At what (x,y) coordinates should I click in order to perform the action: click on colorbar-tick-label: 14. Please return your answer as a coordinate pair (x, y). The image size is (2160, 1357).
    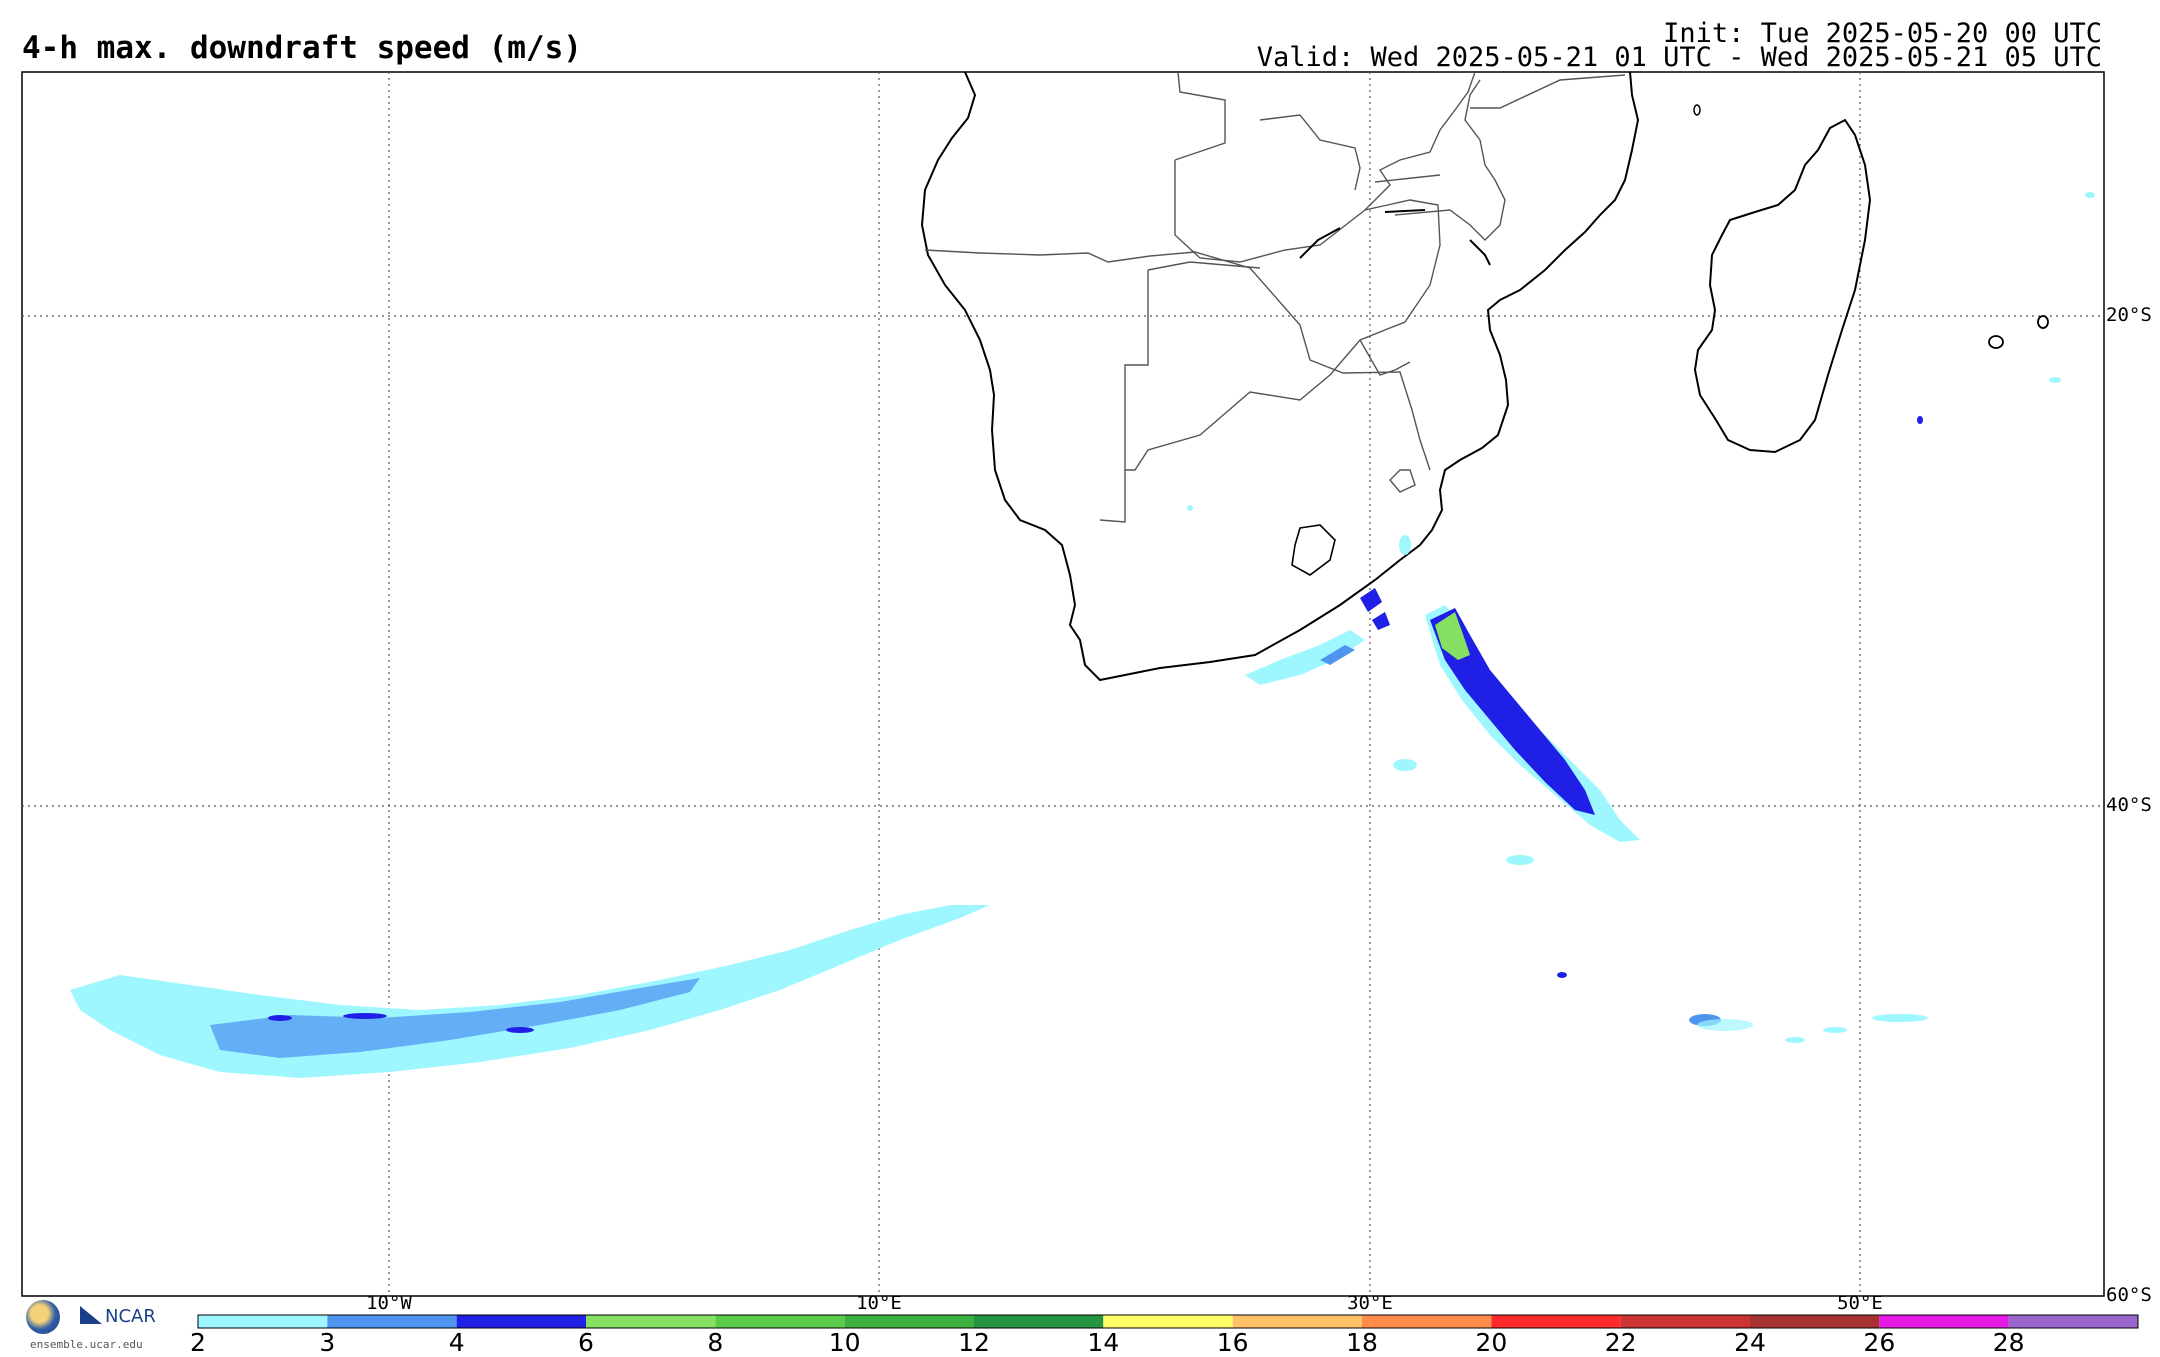
    Looking at the image, I should click on (1103, 1342).